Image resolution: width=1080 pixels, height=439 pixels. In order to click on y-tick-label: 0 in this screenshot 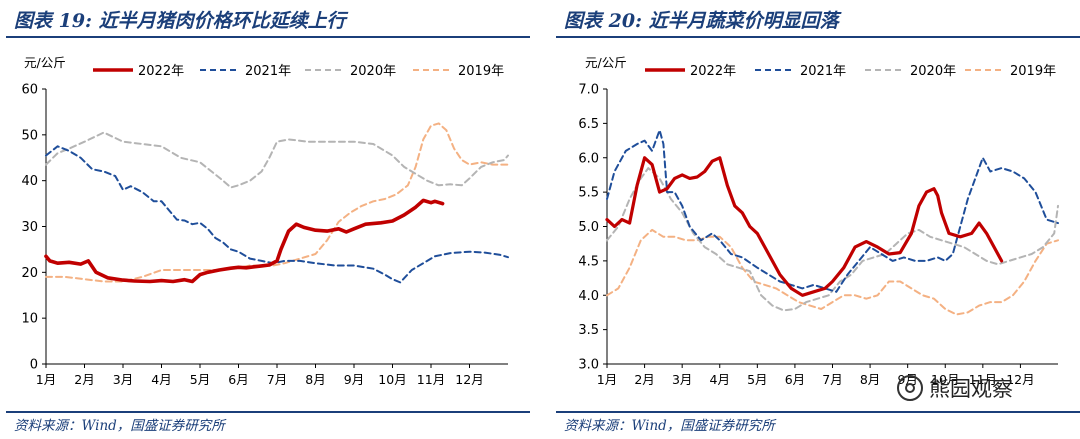, I will do `click(34, 365)`.